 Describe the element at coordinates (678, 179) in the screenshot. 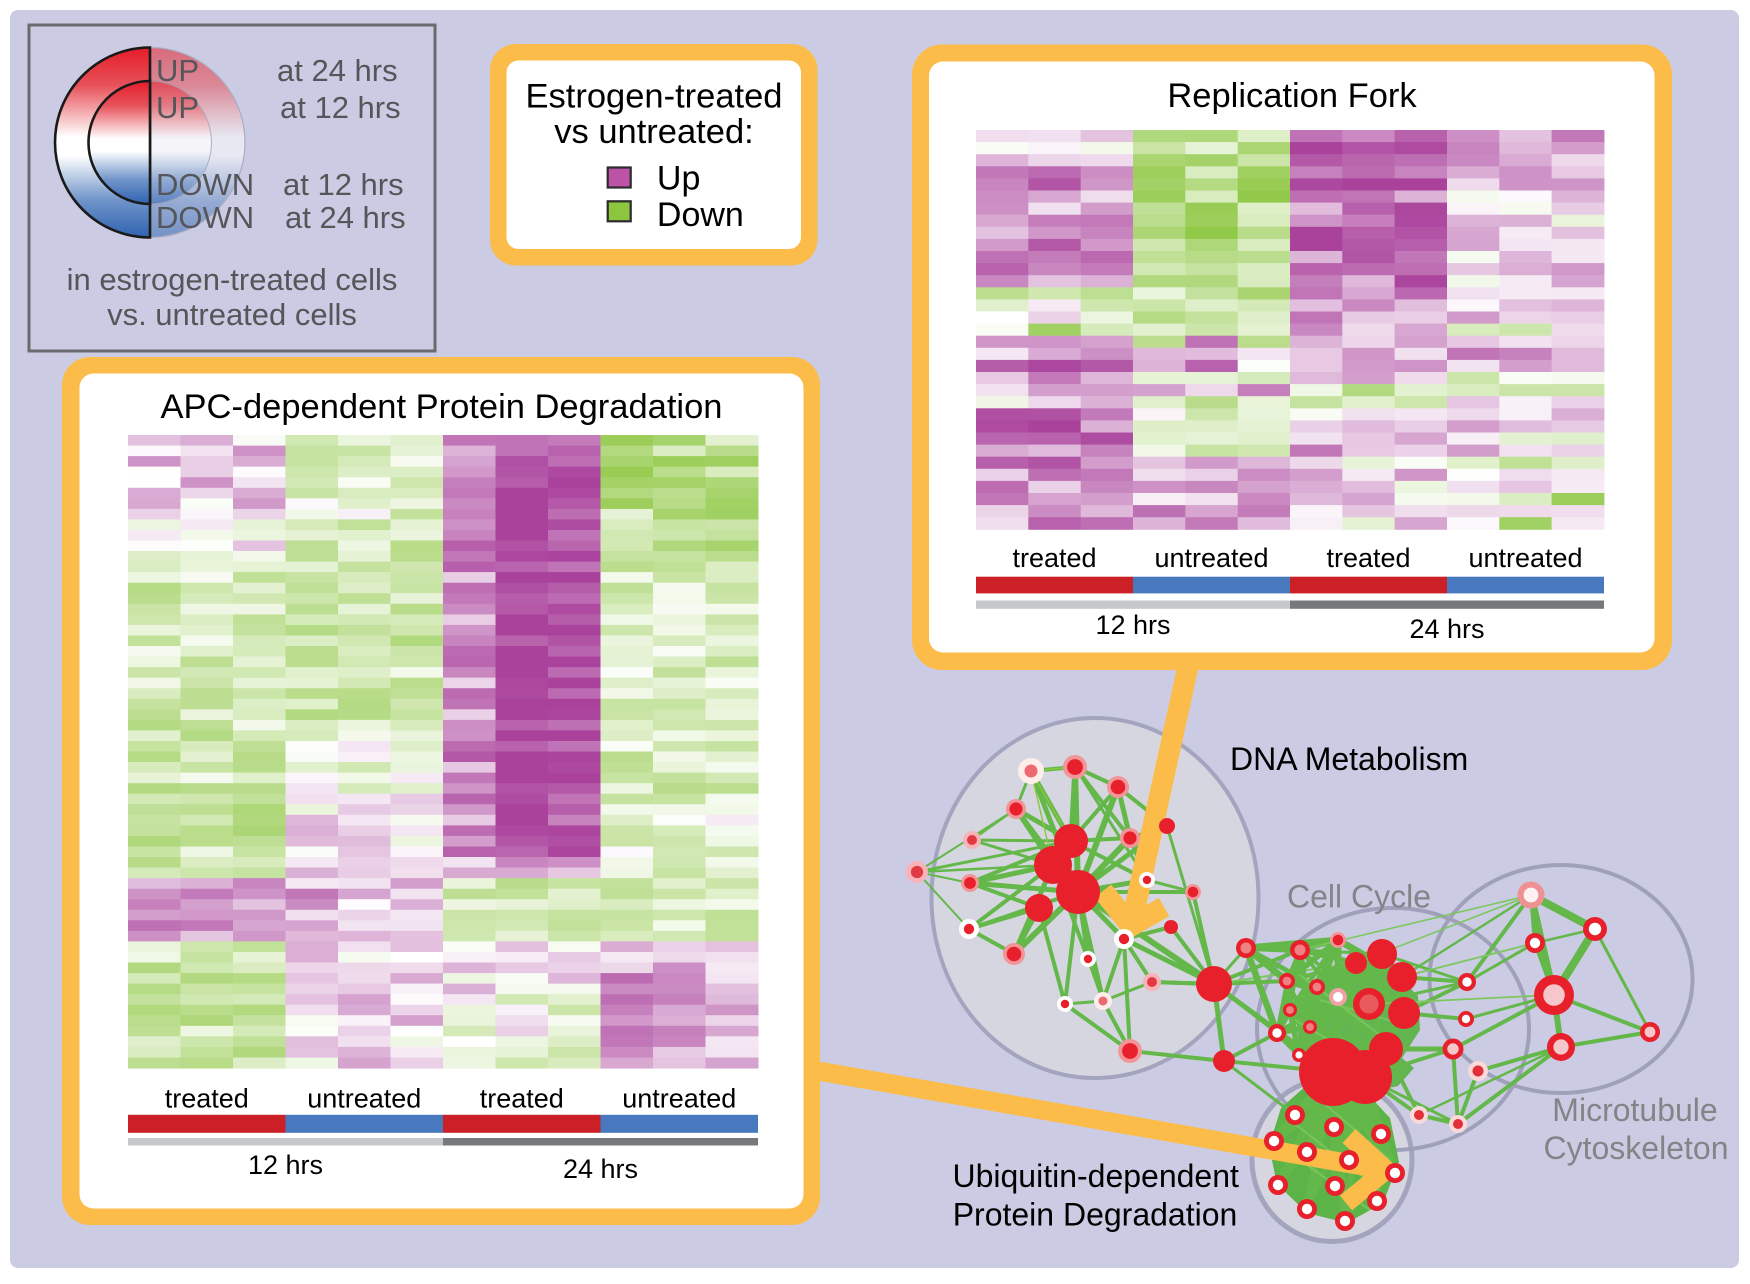

I see `svg-text: Up` at that location.